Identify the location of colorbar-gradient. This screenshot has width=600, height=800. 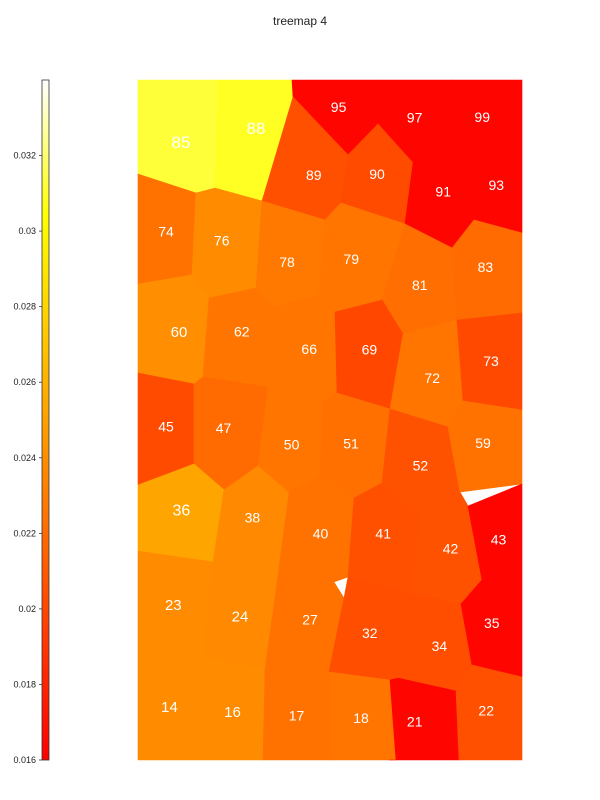
(45, 420).